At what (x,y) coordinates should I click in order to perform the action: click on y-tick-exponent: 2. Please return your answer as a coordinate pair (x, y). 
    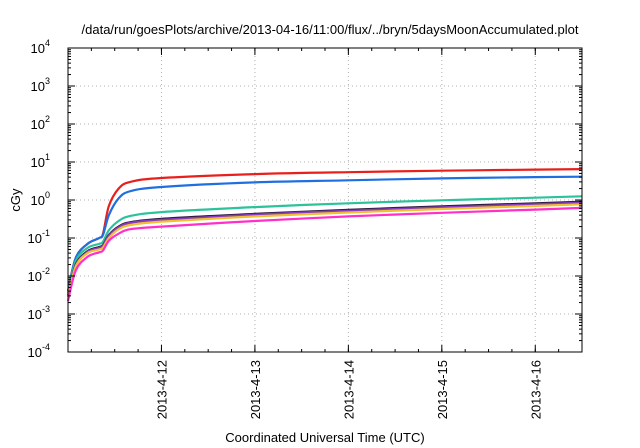
    Looking at the image, I should click on (47, 119).